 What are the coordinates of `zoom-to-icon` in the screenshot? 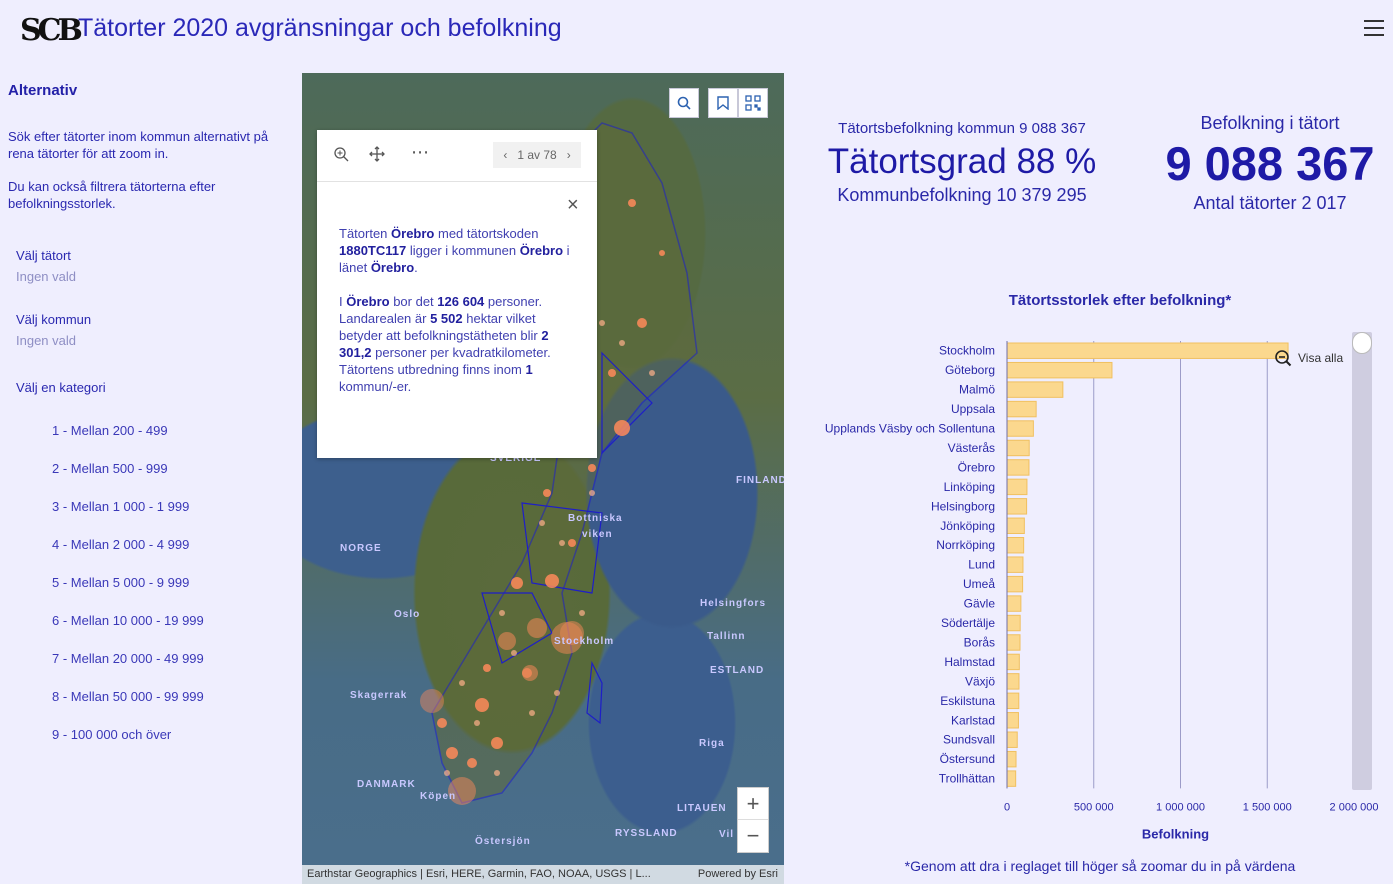 It's located at (341, 156).